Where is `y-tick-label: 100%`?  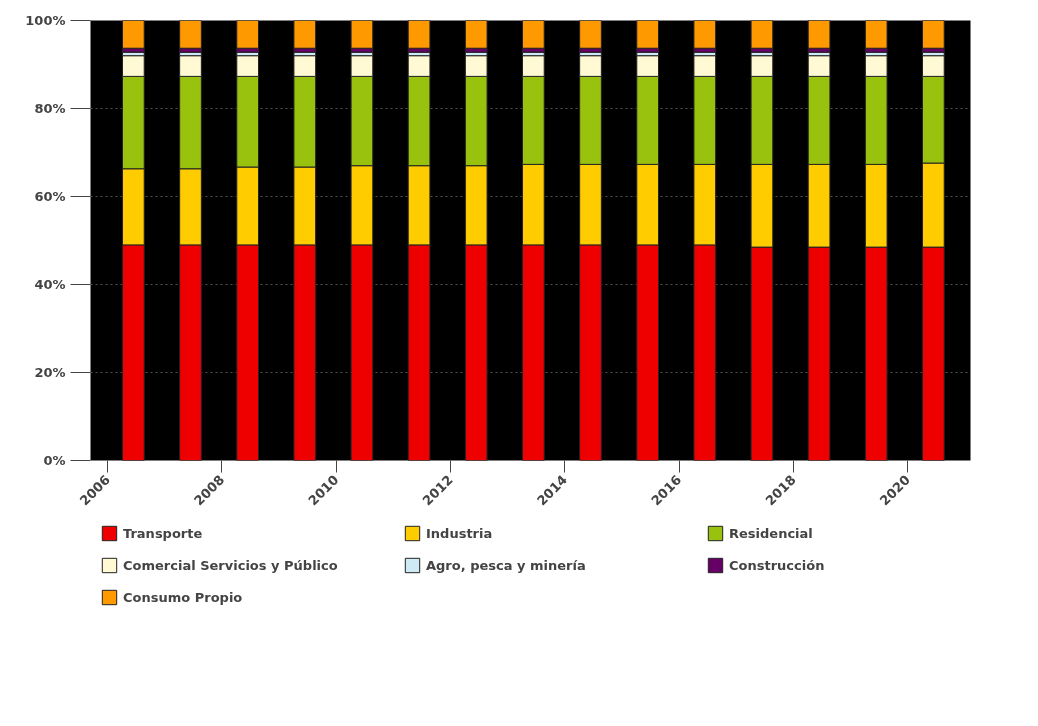
y-tick-label: 100% is located at coordinates (45, 20).